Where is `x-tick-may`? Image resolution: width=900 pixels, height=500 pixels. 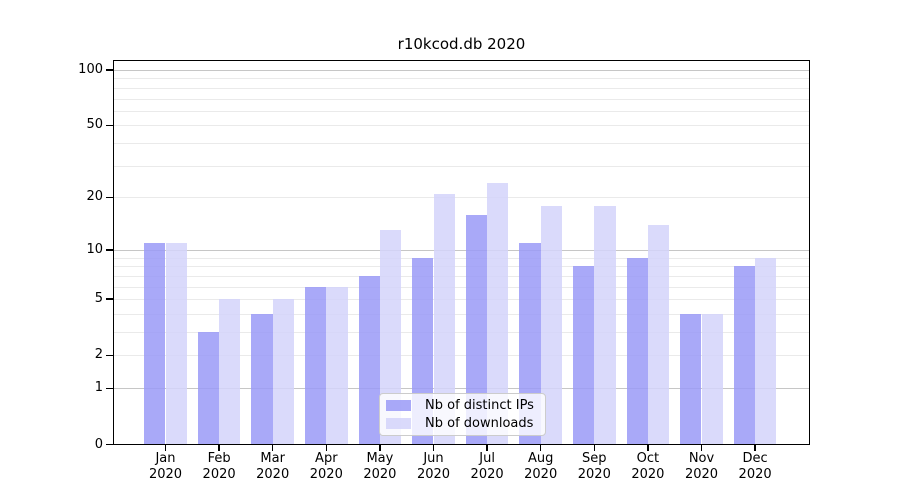
x-tick-may is located at coordinates (380, 447).